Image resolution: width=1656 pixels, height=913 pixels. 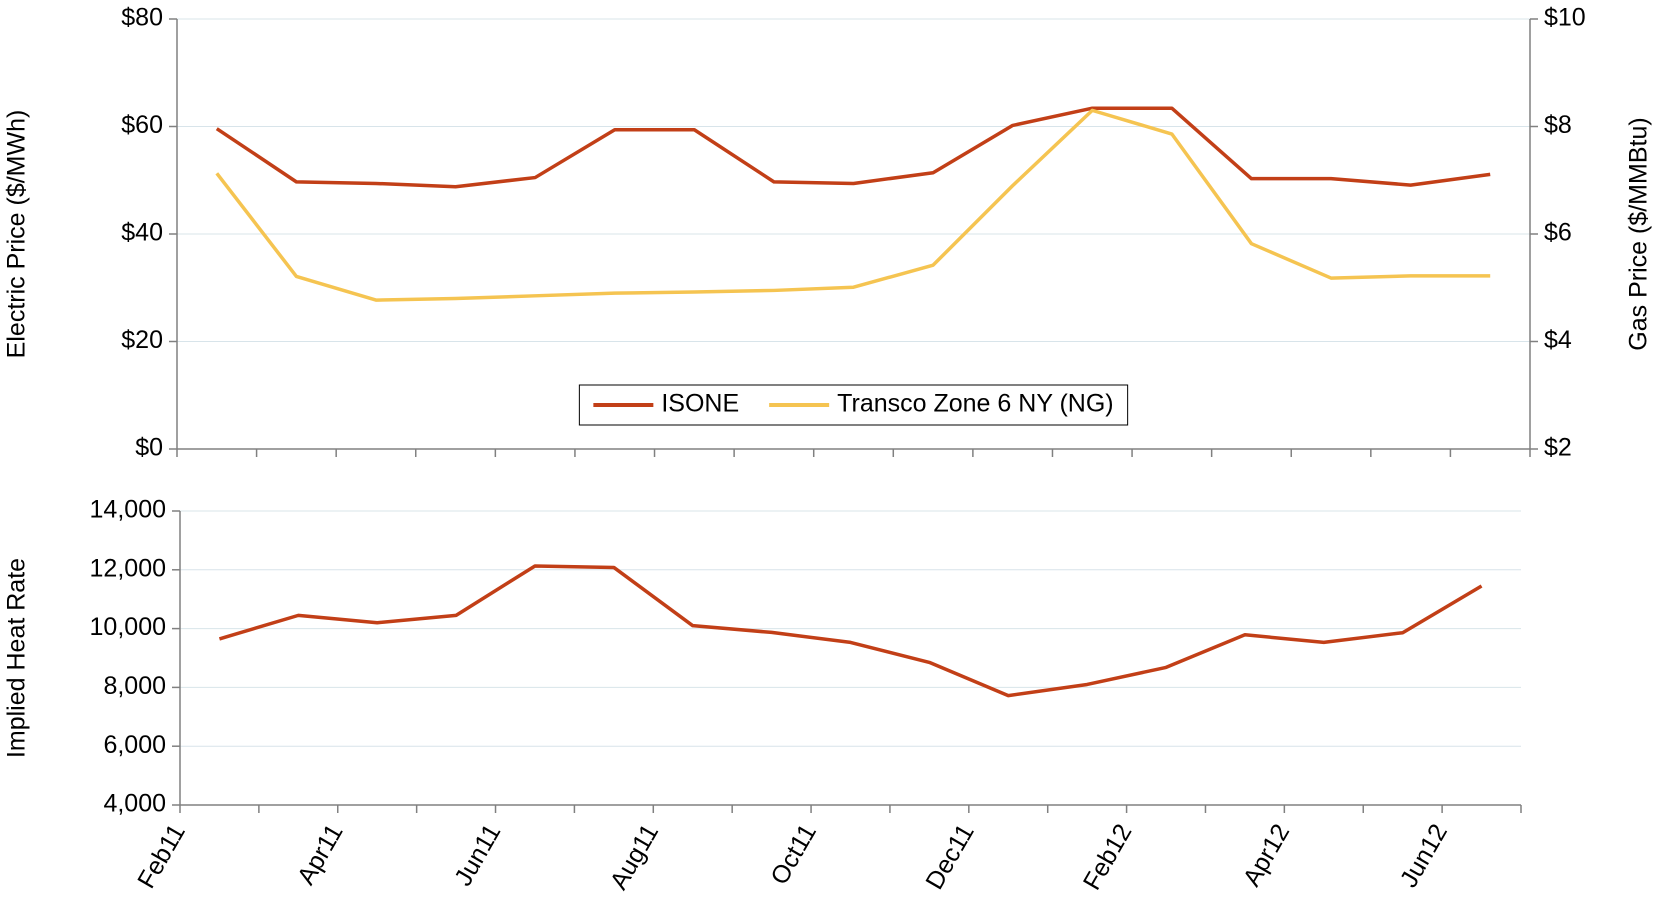 What do you see at coordinates (793, 854) in the screenshot?
I see `x-tick-label: Oct11` at bounding box center [793, 854].